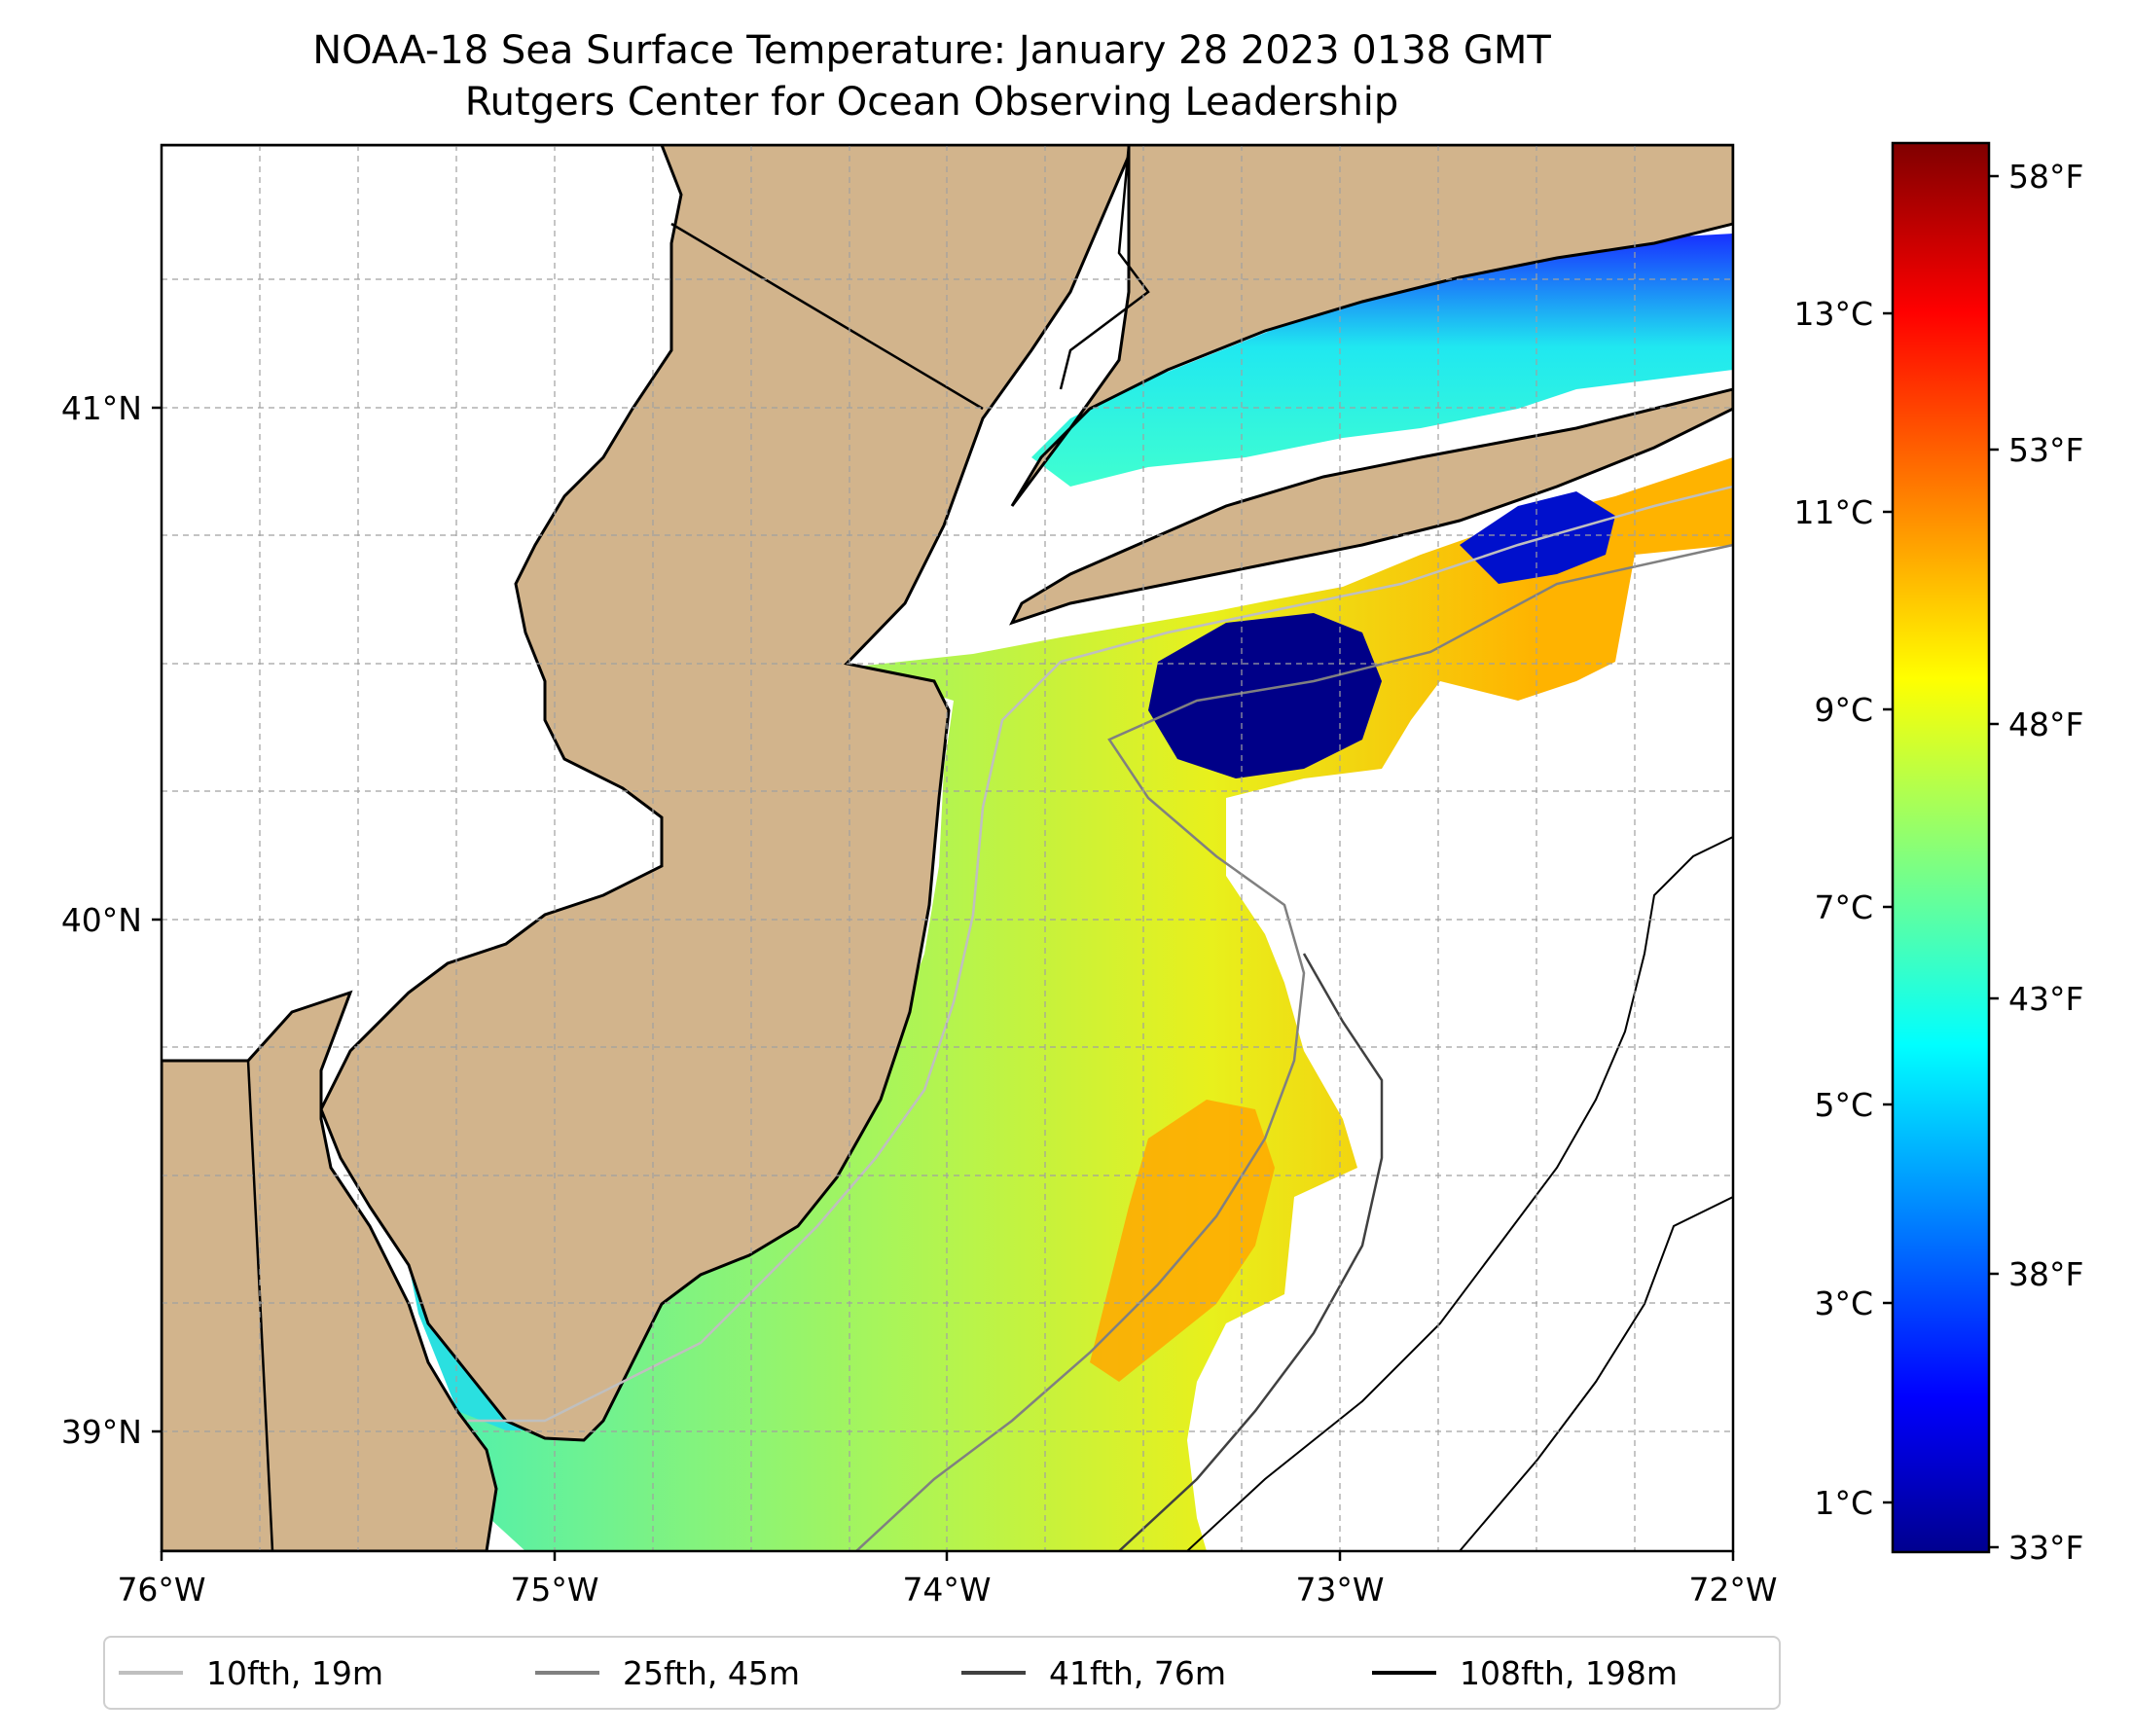  What do you see at coordinates (102, 408) in the screenshot?
I see `y-tick-label: 41°N` at bounding box center [102, 408].